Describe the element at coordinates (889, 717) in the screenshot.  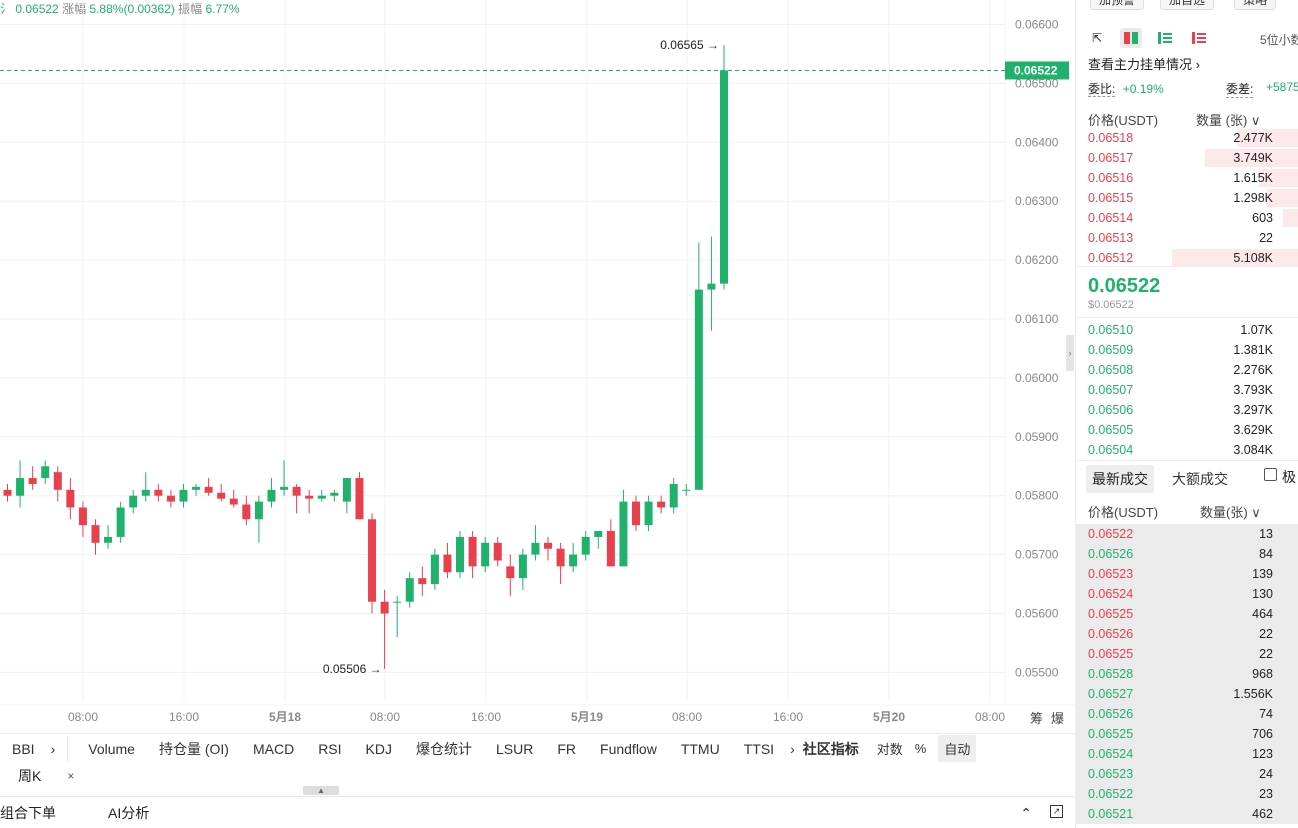
I see `x-tick-label: 5月20` at that location.